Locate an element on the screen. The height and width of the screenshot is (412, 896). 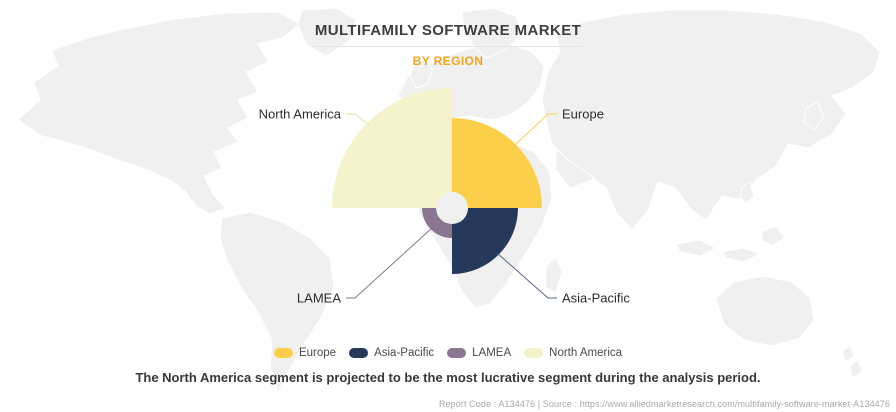
map-philippines is located at coordinates (747, 193).